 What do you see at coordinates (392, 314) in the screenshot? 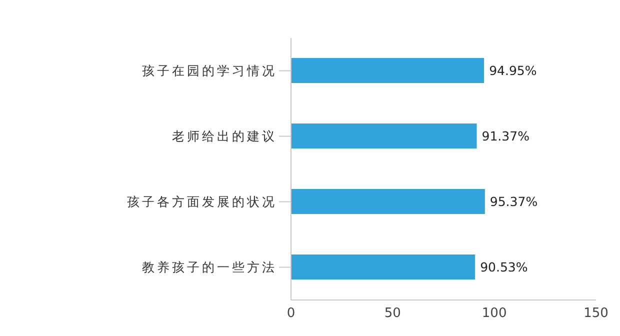
I see `x-tick-label: 50` at bounding box center [392, 314].